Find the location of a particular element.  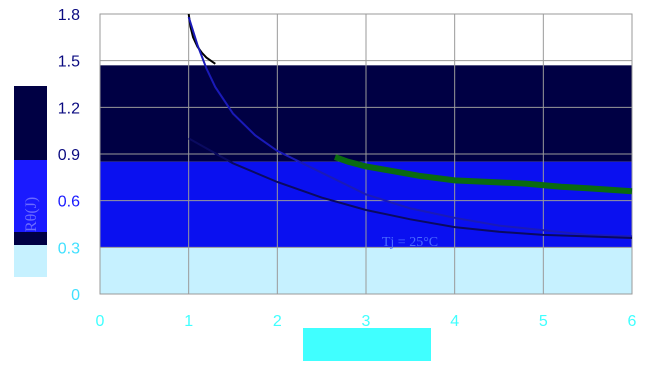

ylabel-box-mid is located at coordinates (30, 196).